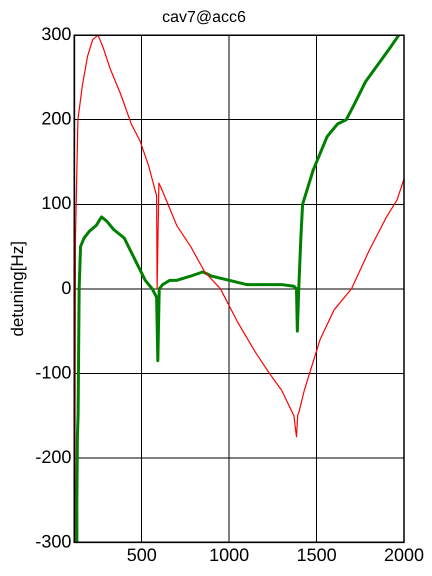 The image size is (432, 576). I want to click on chart-title: cav7@acc6, so click(204, 17).